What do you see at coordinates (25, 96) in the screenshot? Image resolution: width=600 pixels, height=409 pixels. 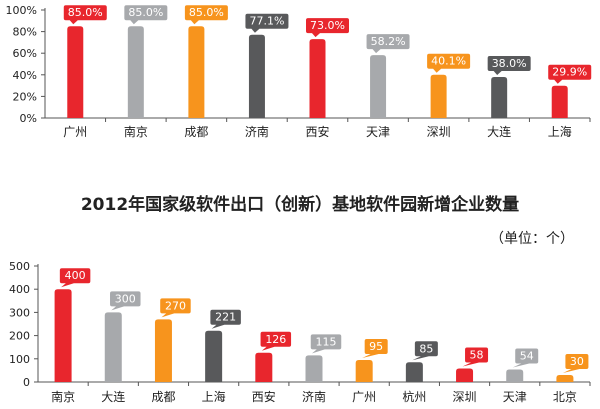 I see `y-tick-label: 20%` at bounding box center [25, 96].